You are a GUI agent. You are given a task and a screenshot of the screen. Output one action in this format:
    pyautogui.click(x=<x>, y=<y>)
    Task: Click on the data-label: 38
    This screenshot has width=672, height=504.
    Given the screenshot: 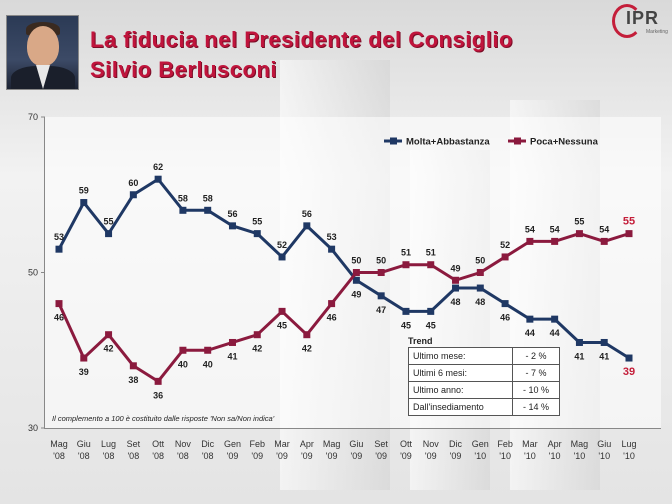 What is the action you would take?
    pyautogui.click(x=133, y=380)
    